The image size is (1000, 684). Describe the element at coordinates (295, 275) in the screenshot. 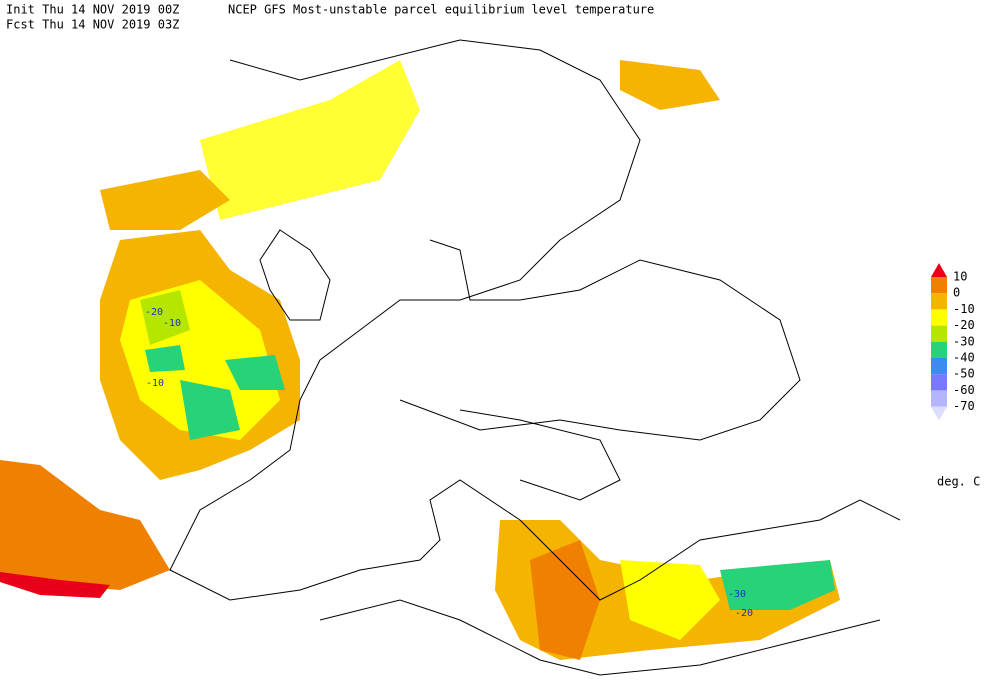

I see `britain` at that location.